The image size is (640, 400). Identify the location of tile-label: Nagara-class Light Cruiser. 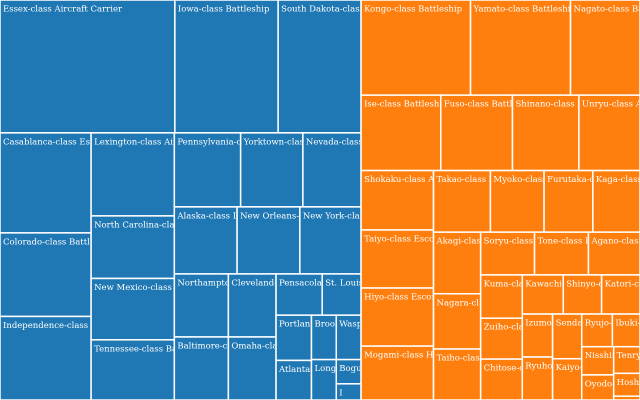
(496, 303).